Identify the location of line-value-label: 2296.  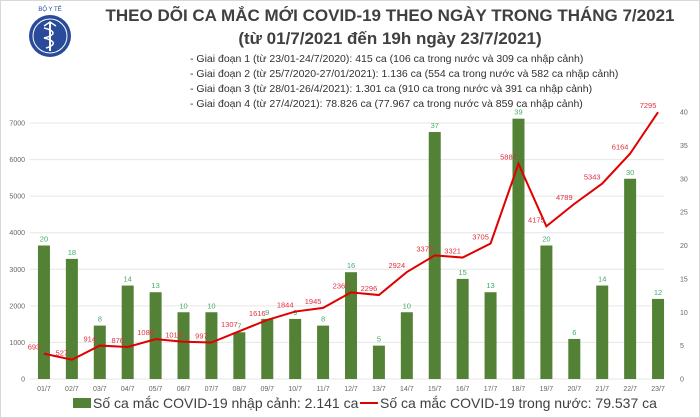
(369, 288).